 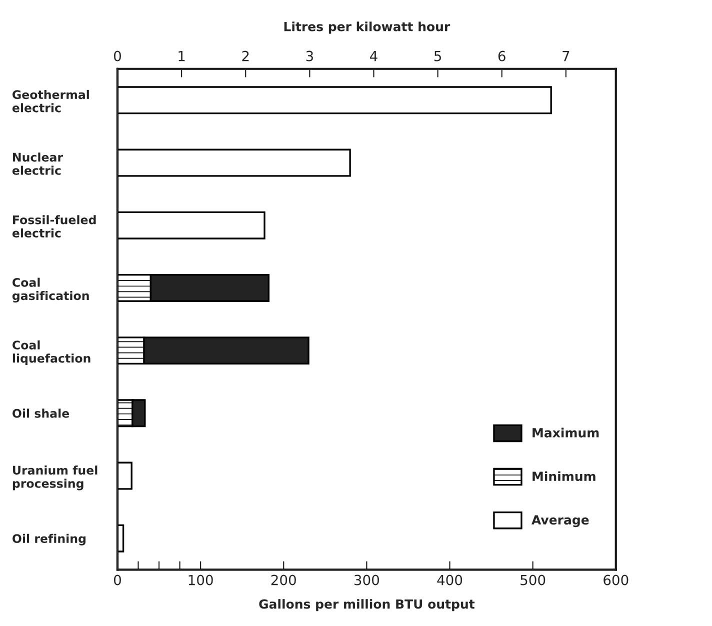 What do you see at coordinates (437, 56) in the screenshot?
I see `x2-tick-label: 5` at bounding box center [437, 56].